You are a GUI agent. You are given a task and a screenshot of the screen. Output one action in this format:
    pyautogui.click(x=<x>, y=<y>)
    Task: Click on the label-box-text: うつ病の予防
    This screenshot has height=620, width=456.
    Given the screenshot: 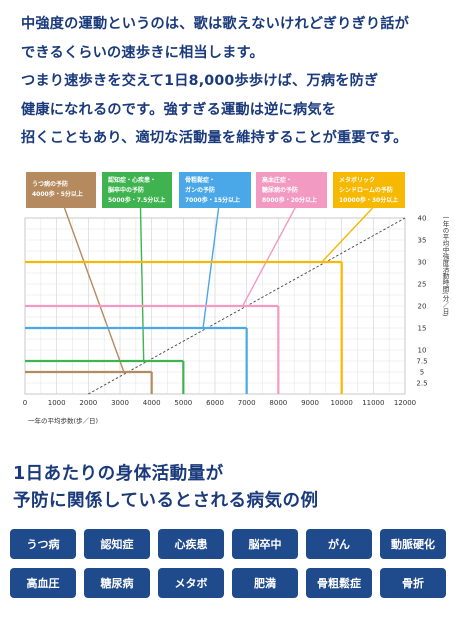 What is the action you would take?
    pyautogui.click(x=50, y=184)
    